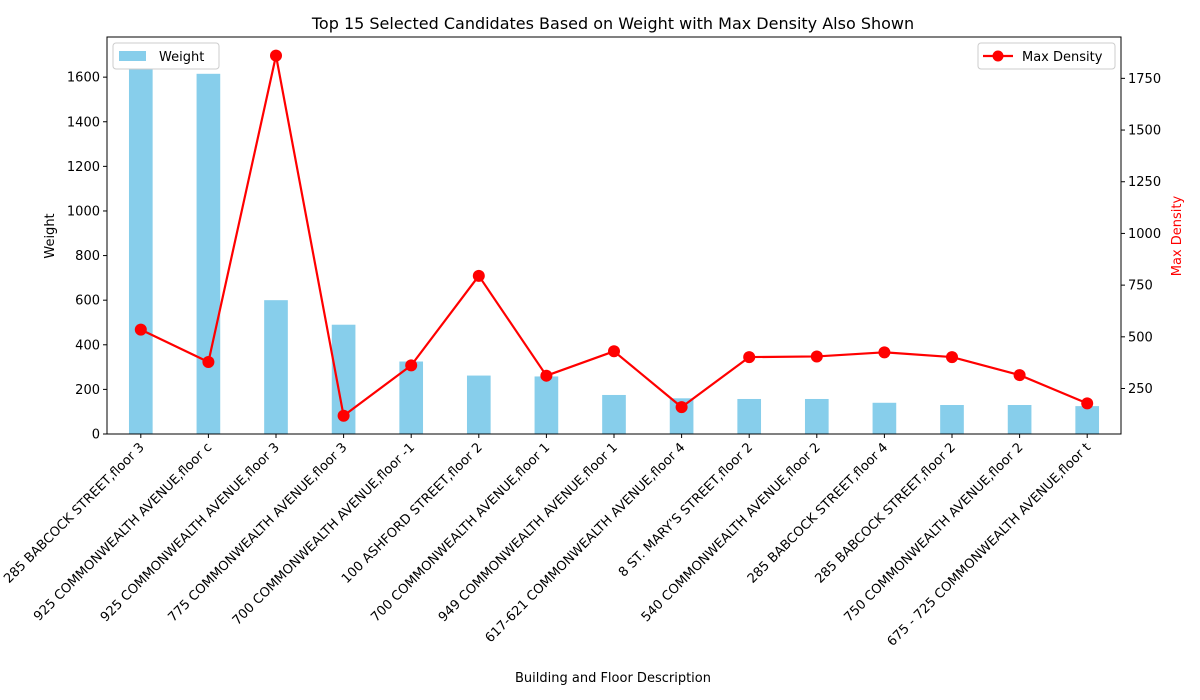  Describe the element at coordinates (686, 510) in the screenshot. I see `x-tick-label: 8 ST. MARY'S STREET,floor 2` at that location.